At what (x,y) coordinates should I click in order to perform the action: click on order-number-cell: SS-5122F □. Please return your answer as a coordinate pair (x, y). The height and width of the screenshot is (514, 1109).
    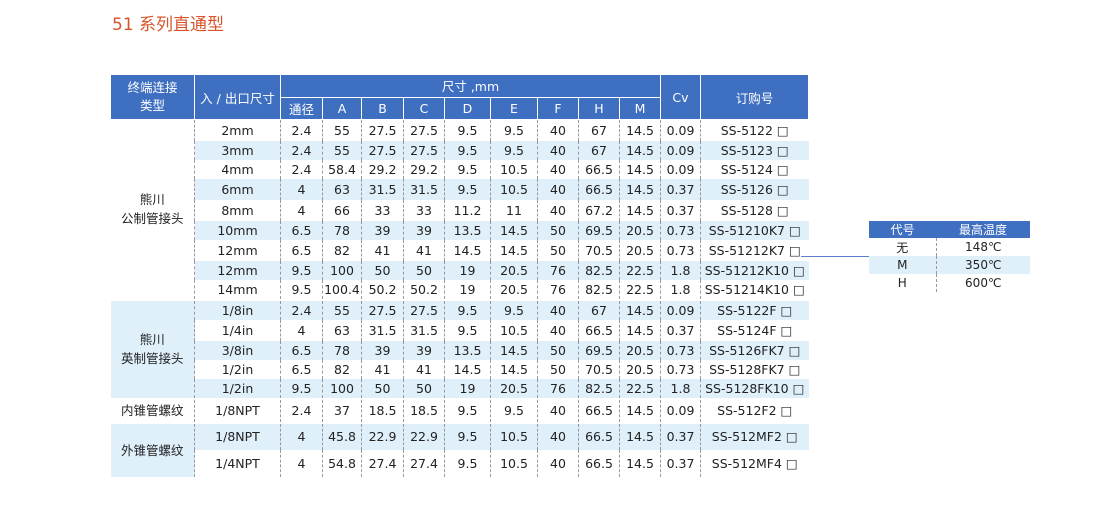
    Looking at the image, I should click on (754, 309).